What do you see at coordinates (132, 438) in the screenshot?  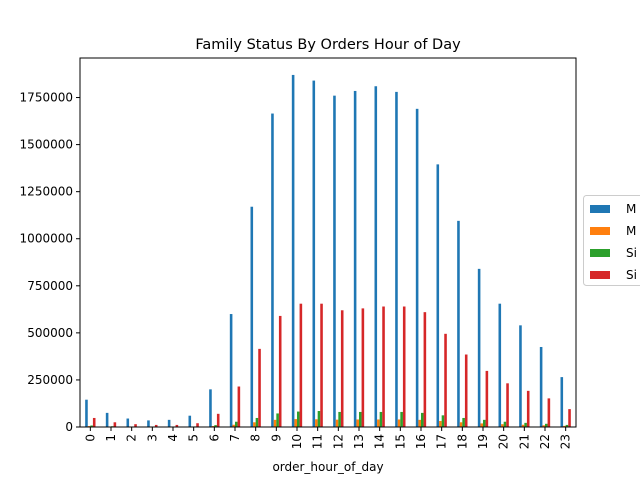 I see `x-tick-label: 2` at bounding box center [132, 438].